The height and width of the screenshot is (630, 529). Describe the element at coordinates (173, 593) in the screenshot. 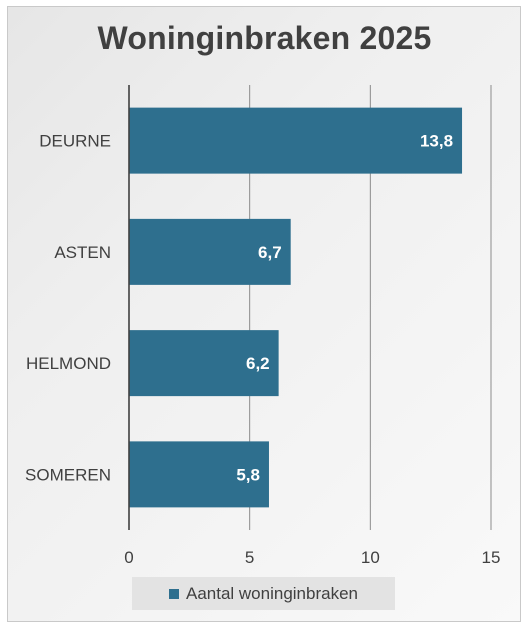

I see `legend-swatch` at that location.